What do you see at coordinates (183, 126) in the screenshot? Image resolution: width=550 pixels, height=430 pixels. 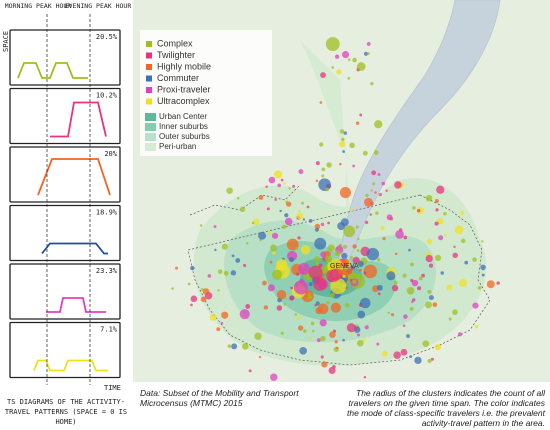 I see `legend-label: Inner suburbs` at bounding box center [183, 126].